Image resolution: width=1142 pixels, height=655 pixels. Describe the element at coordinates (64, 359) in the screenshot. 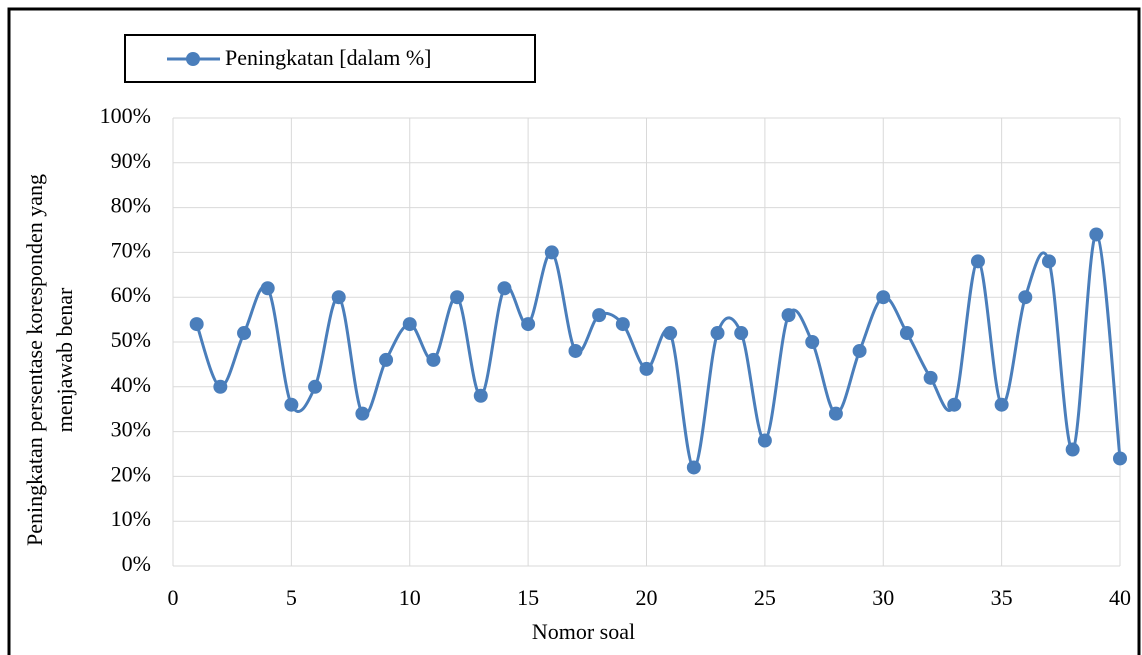

I see `y-axis-label: menjawab benar` at that location.